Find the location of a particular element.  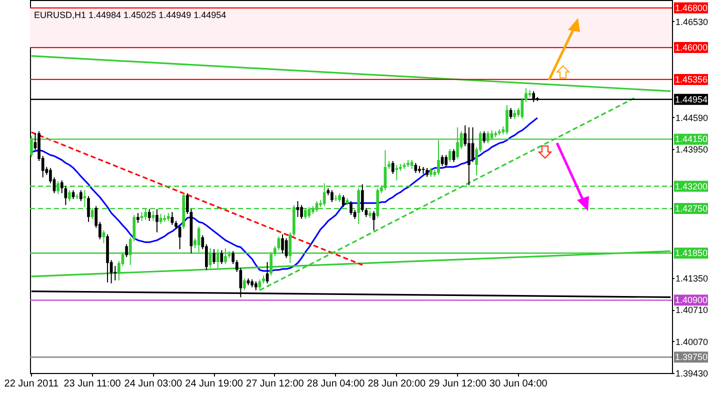

y-tick-label: 1.40710 is located at coordinates (692, 310).